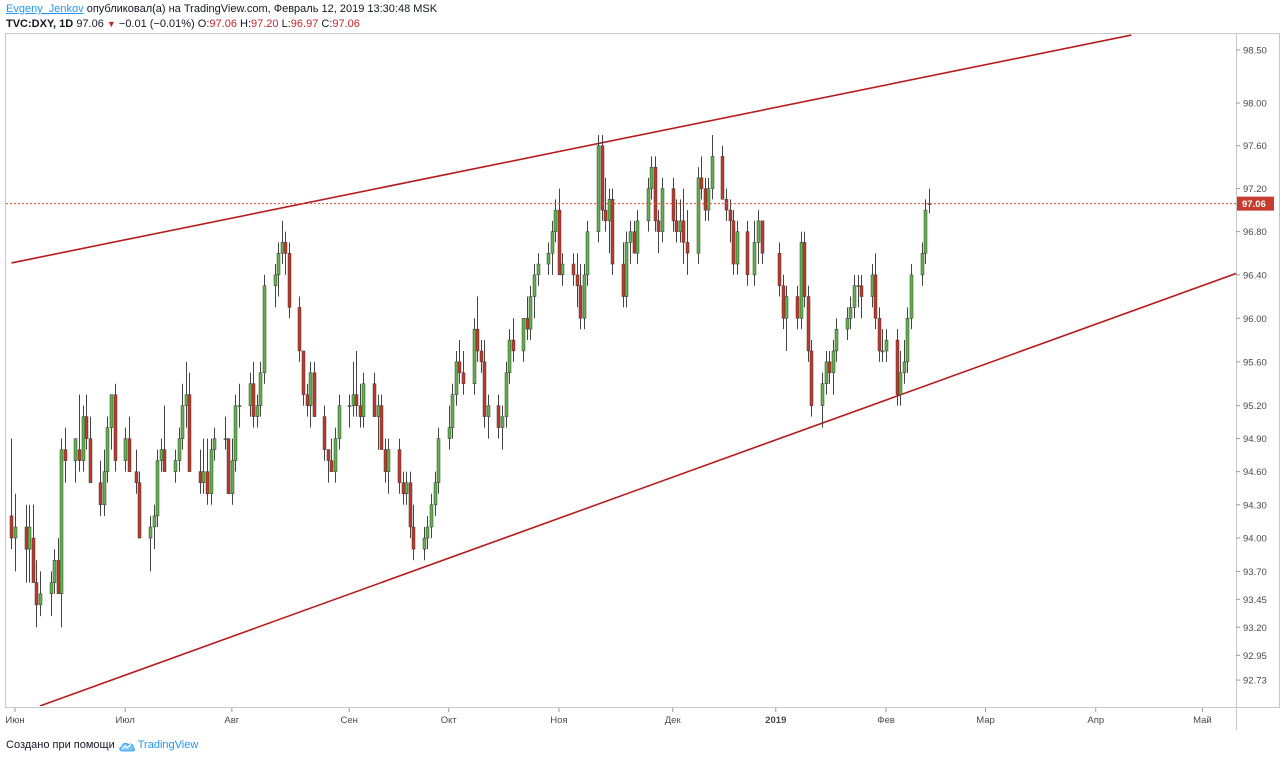  Describe the element at coordinates (775, 720) in the screenshot. I see `time-tick-label: 2019` at that location.